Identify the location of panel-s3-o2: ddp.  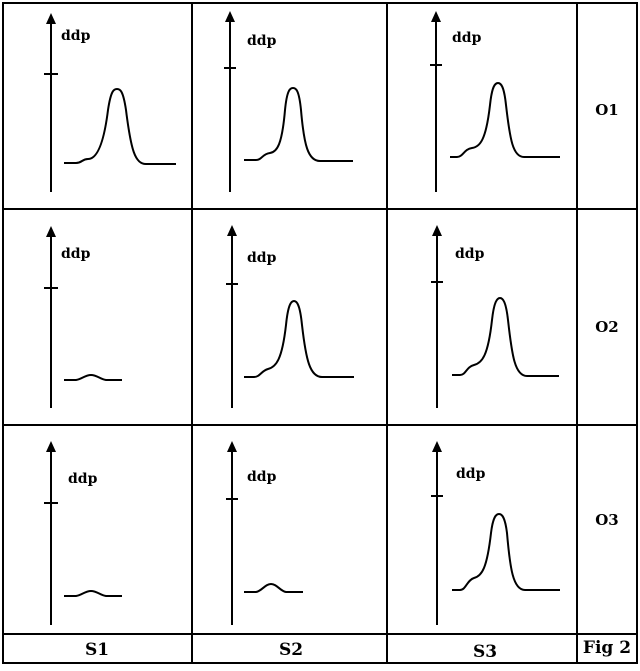
(495, 316).